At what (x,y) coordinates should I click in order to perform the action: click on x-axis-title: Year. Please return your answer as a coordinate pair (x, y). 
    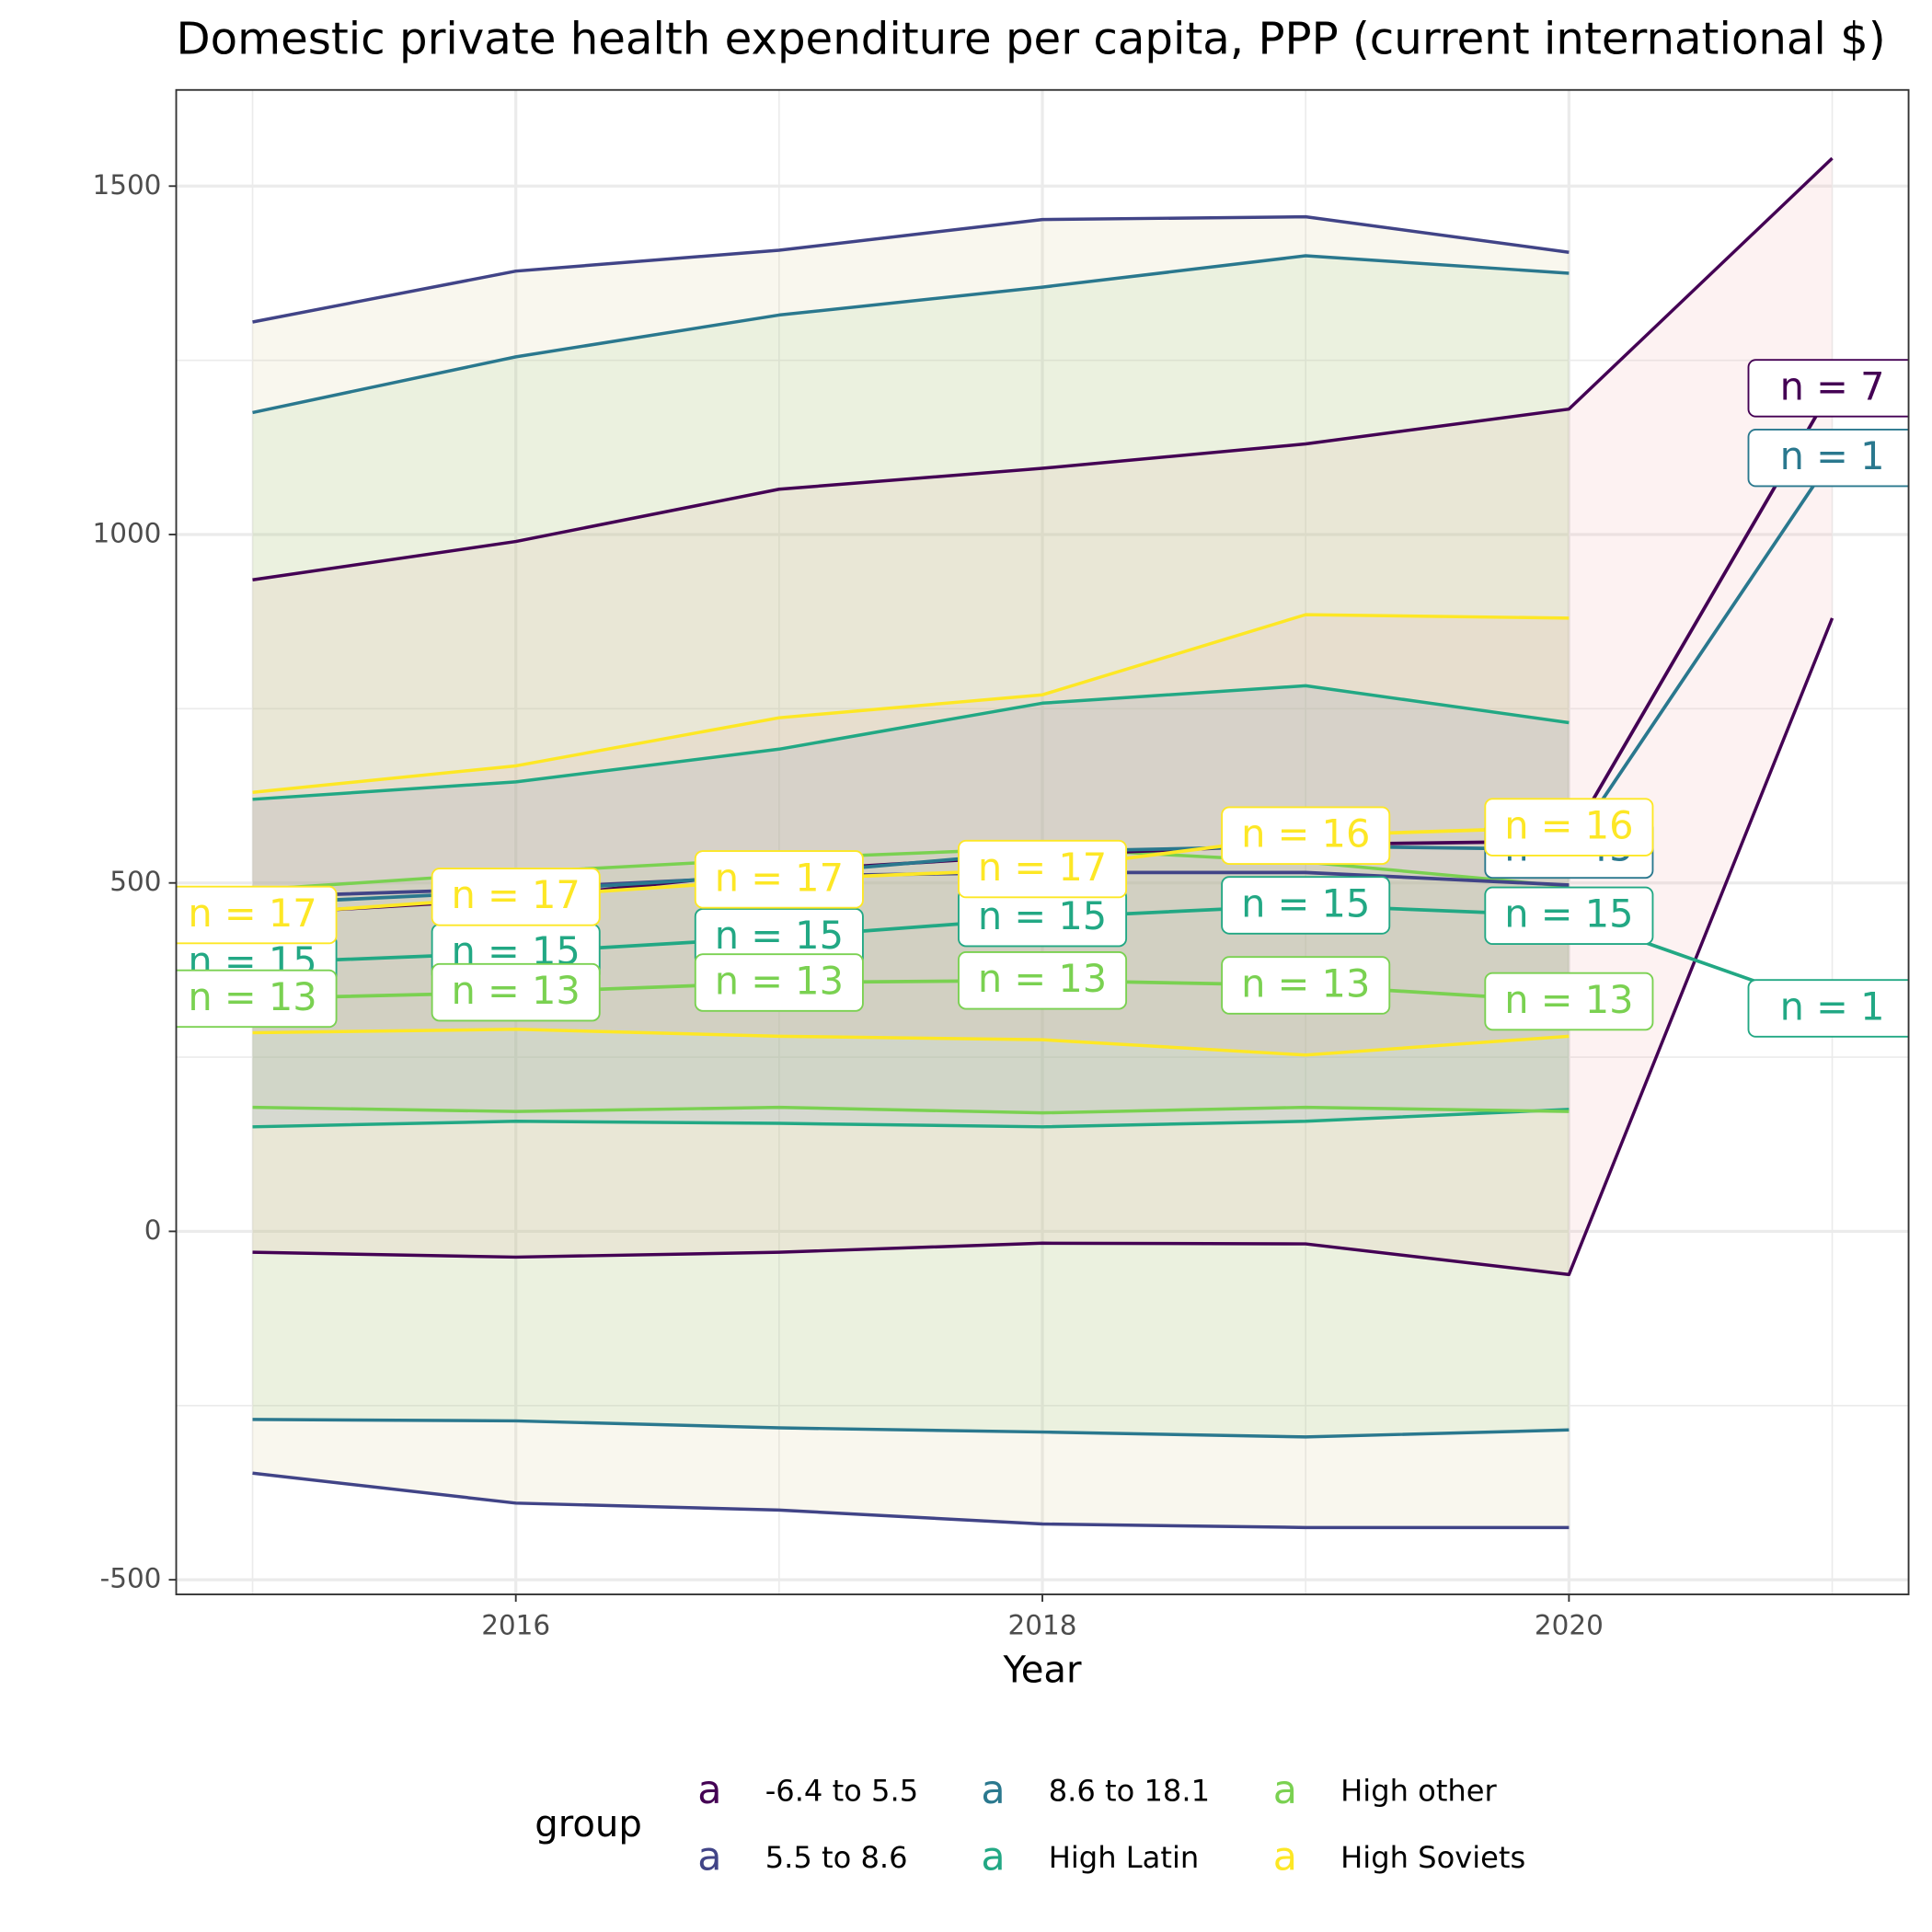
    Looking at the image, I should click on (1043, 1670).